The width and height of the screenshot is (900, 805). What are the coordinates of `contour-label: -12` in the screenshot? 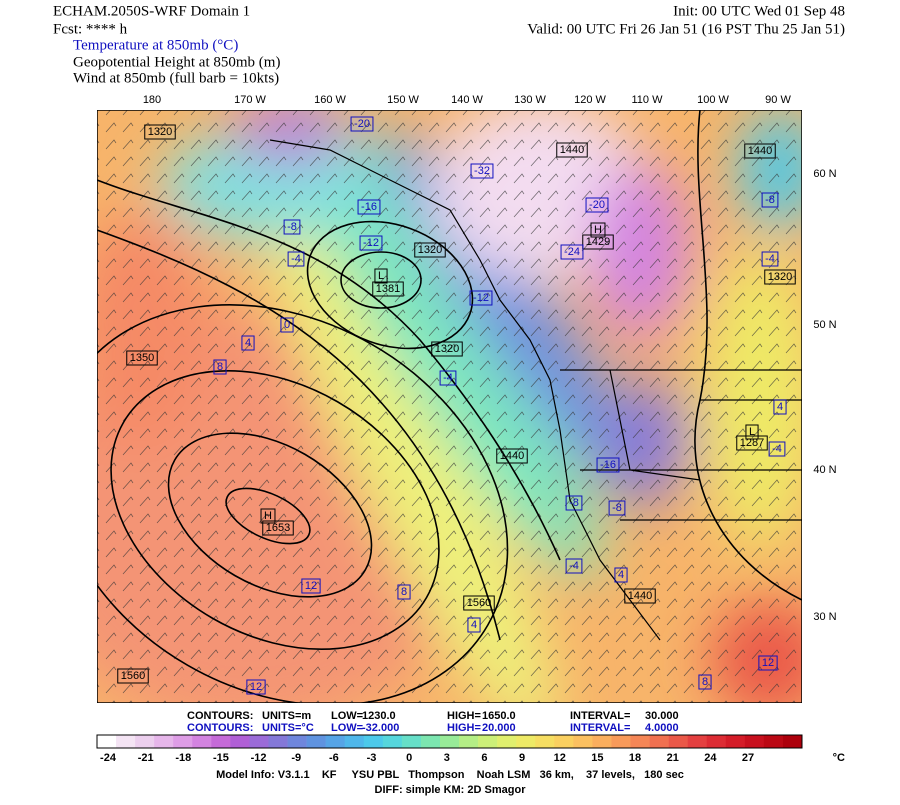 It's located at (481, 298).